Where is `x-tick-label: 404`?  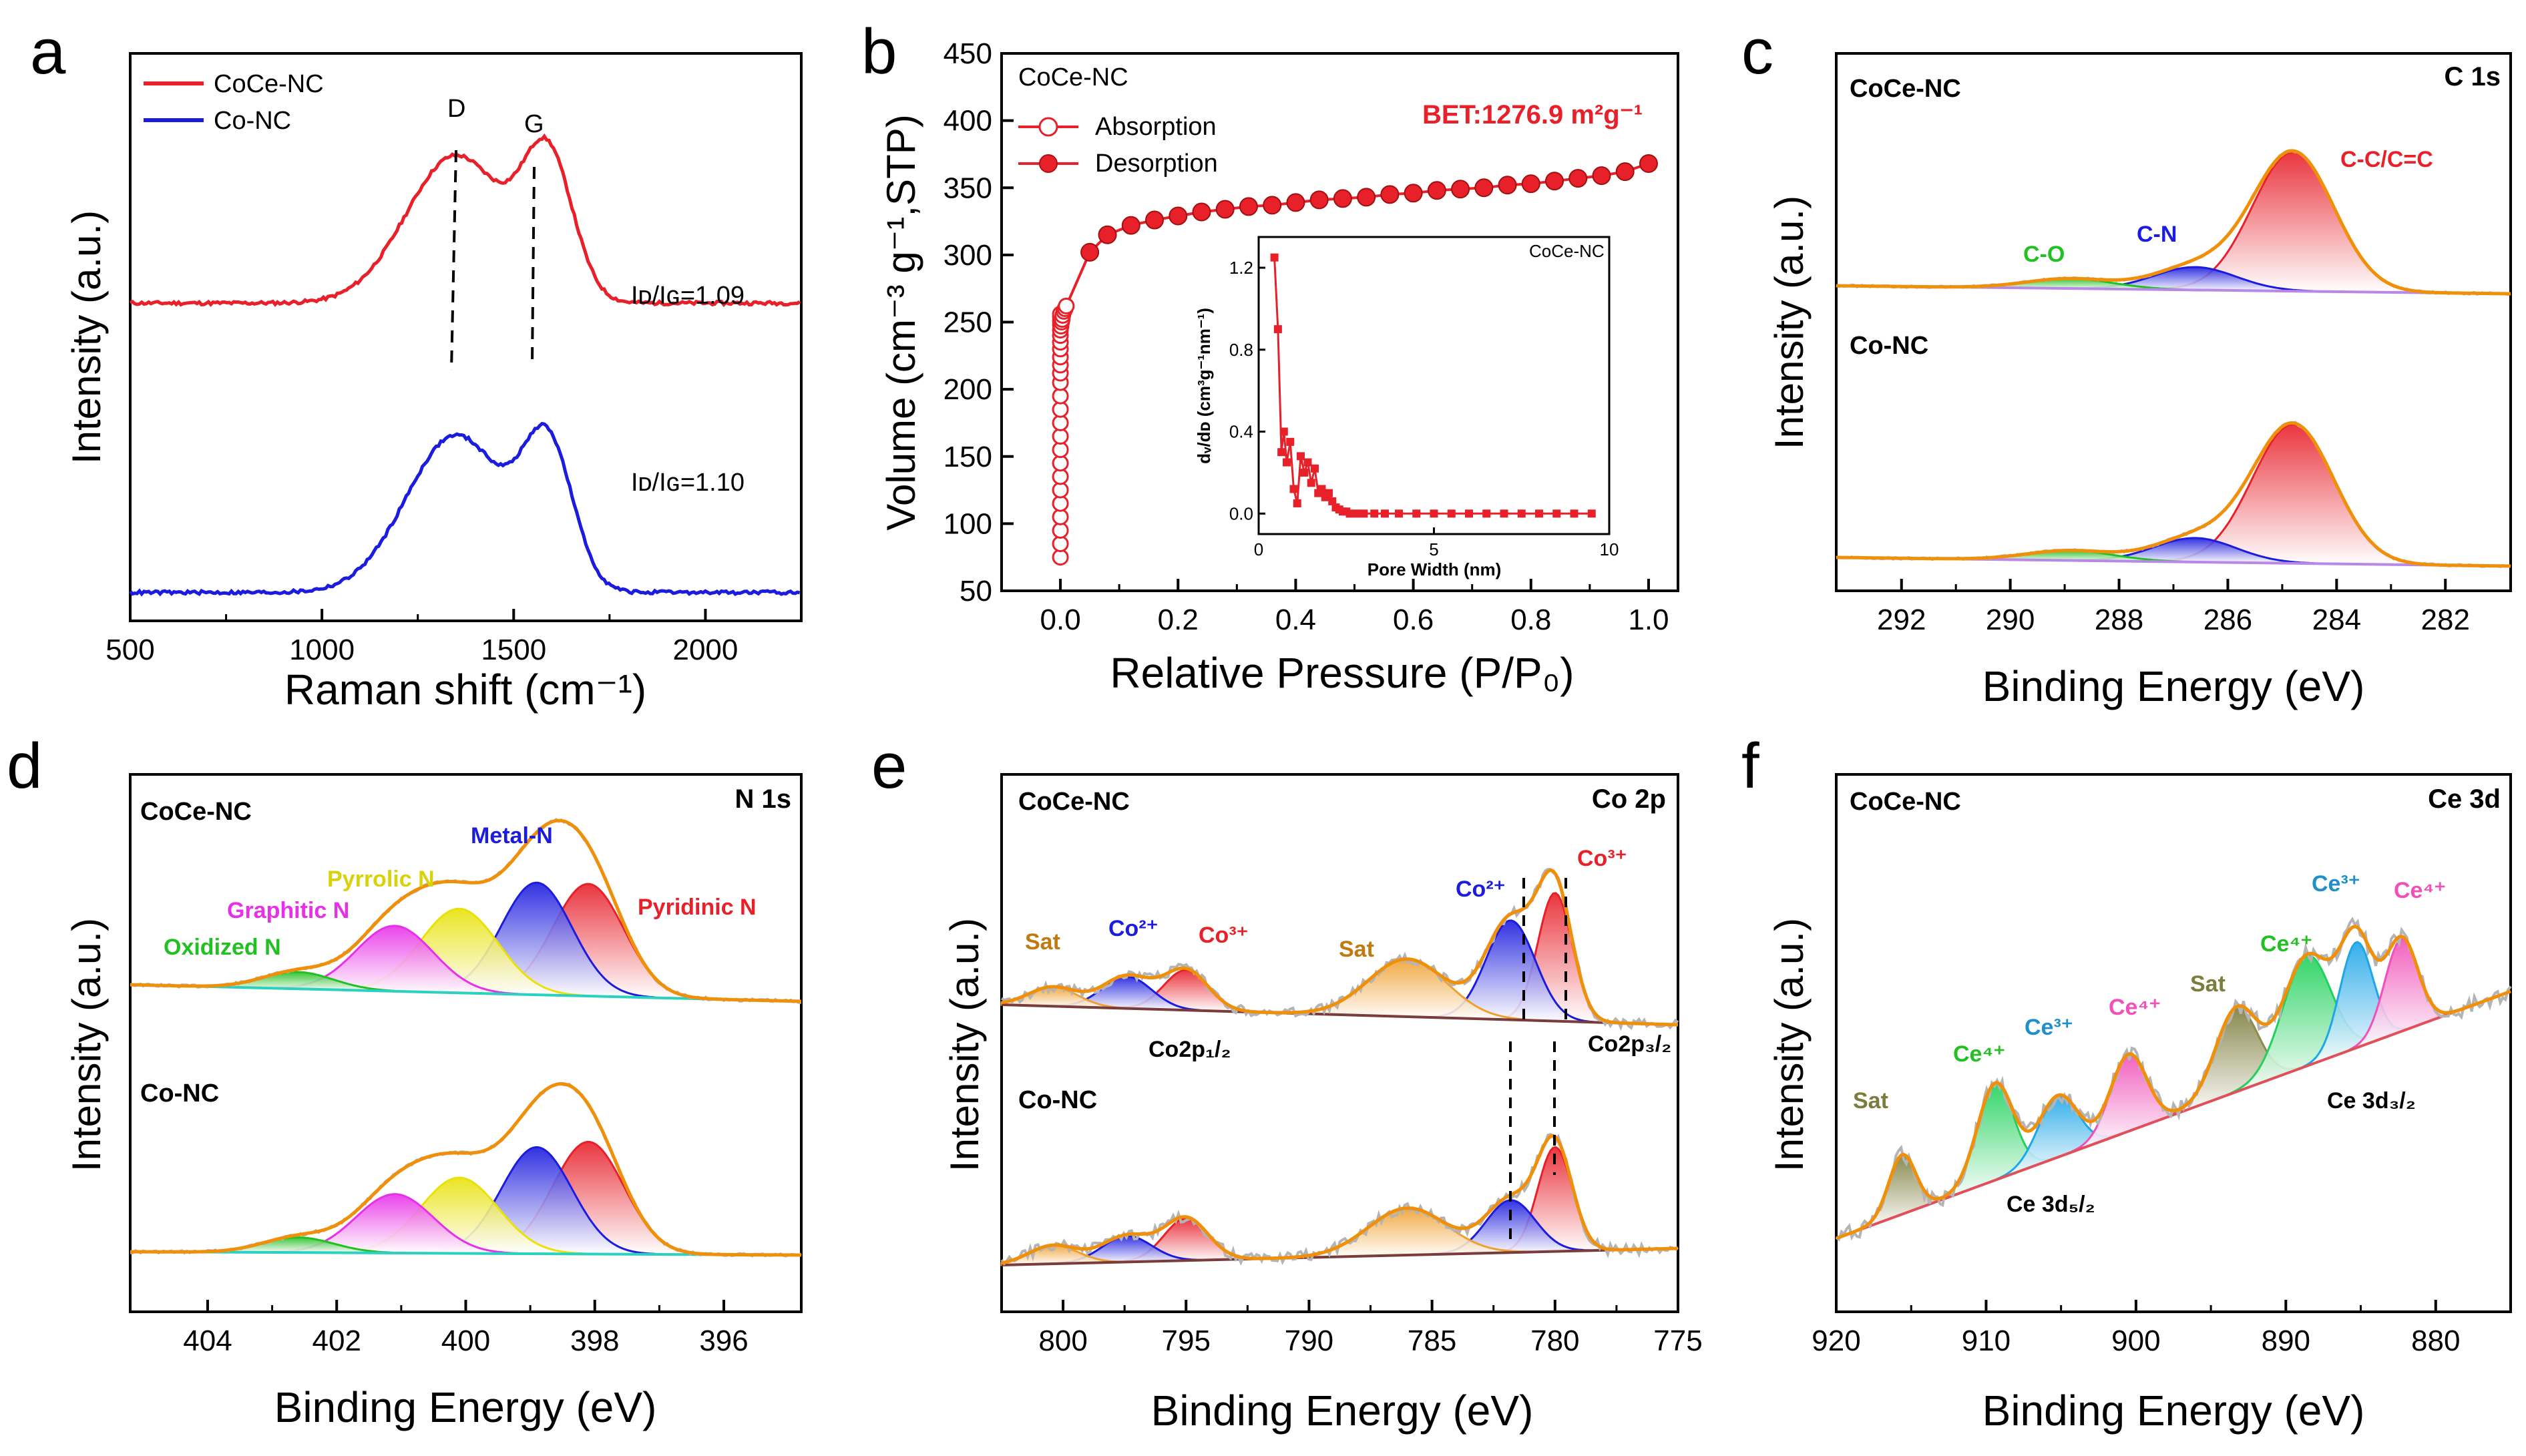
x-tick-label: 404 is located at coordinates (207, 1340).